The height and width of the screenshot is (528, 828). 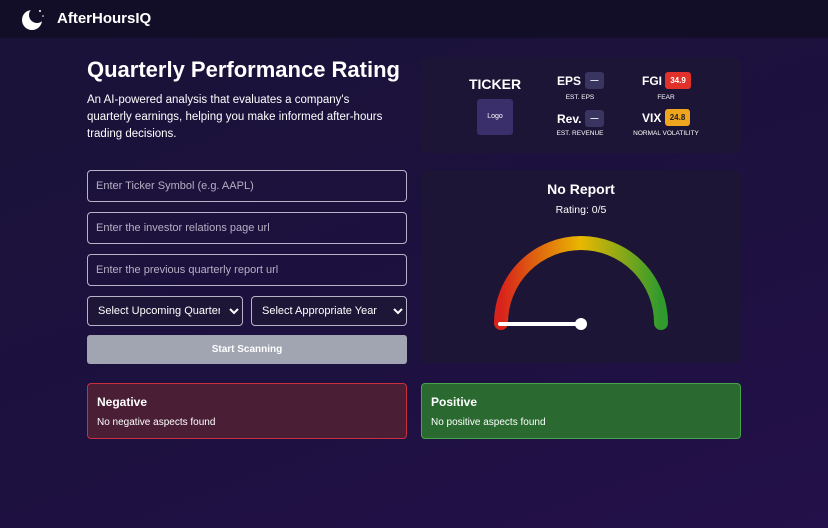 What do you see at coordinates (247, 411) in the screenshot?
I see `negative-box: Negative No negative aspects found` at bounding box center [247, 411].